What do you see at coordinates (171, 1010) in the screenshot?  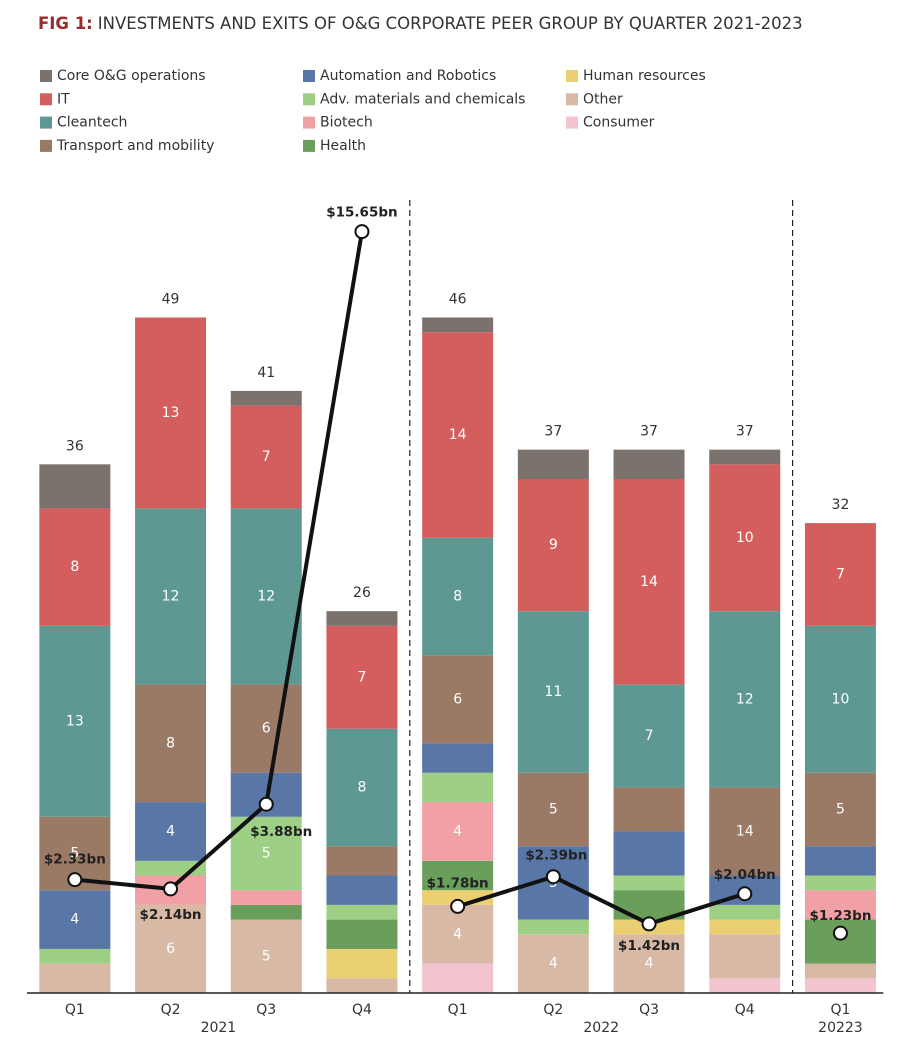 I see `x-tick-label: Q2` at bounding box center [171, 1010].